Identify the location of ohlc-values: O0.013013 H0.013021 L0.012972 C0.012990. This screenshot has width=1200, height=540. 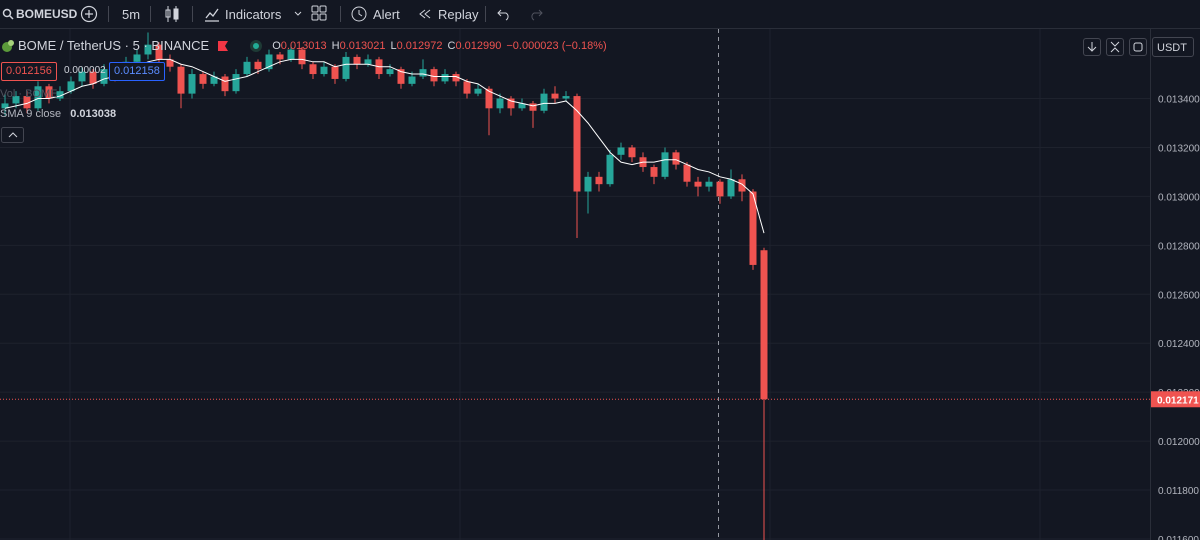
(386, 46).